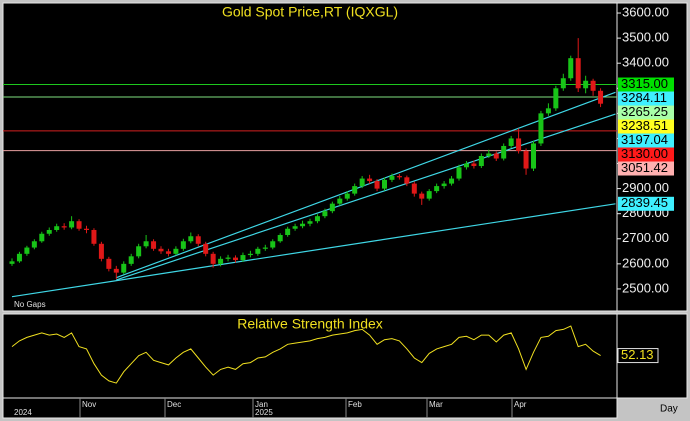 This screenshot has height=421, width=690. Describe the element at coordinates (645, 237) in the screenshot. I see `y-tick-label: 2700.00` at that location.